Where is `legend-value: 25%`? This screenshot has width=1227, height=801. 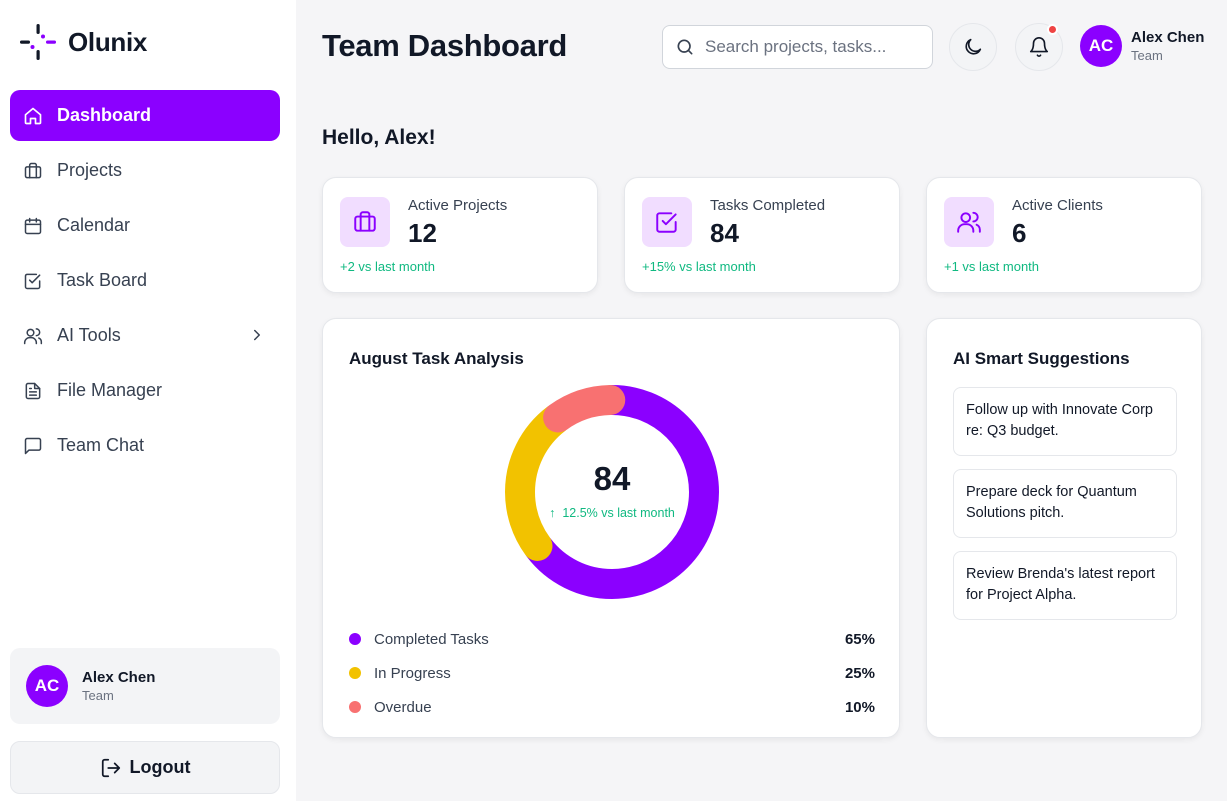 legend-value: 25% is located at coordinates (859, 673).